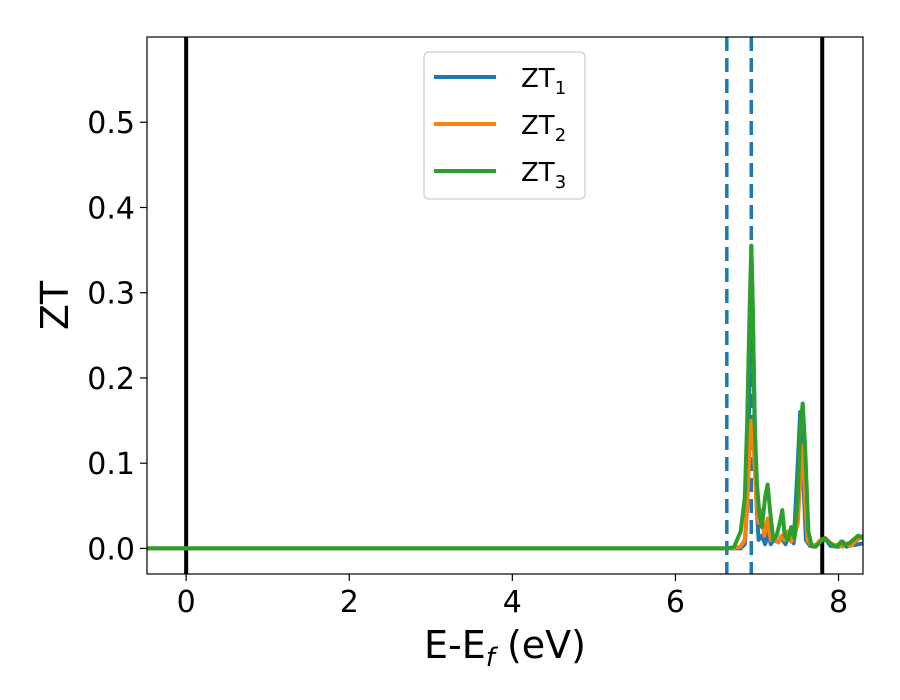  What do you see at coordinates (186, 602) in the screenshot?
I see `x-tick-label: 0` at bounding box center [186, 602].